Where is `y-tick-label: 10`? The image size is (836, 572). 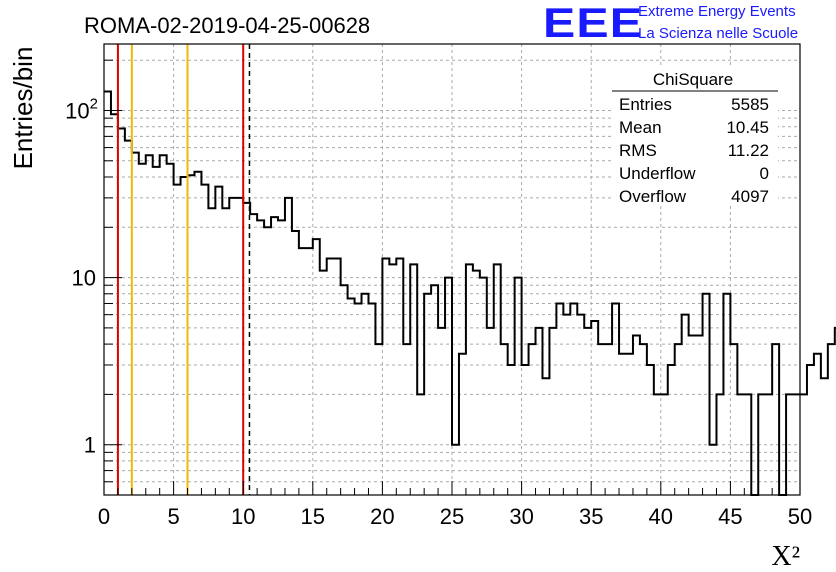
y-tick-label: 10 is located at coordinates (84, 278).